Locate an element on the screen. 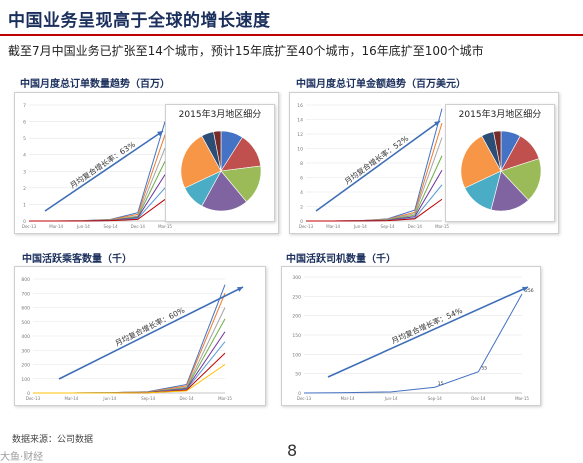 The image size is (583, 463). growth-rate-label: 月均复合增长率：60% is located at coordinates (149, 326).